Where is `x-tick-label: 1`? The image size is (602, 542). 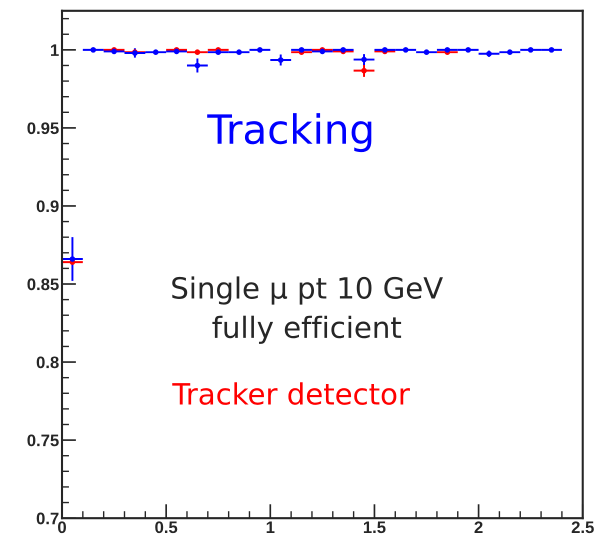 x-tick-label: 1 is located at coordinates (270, 528).